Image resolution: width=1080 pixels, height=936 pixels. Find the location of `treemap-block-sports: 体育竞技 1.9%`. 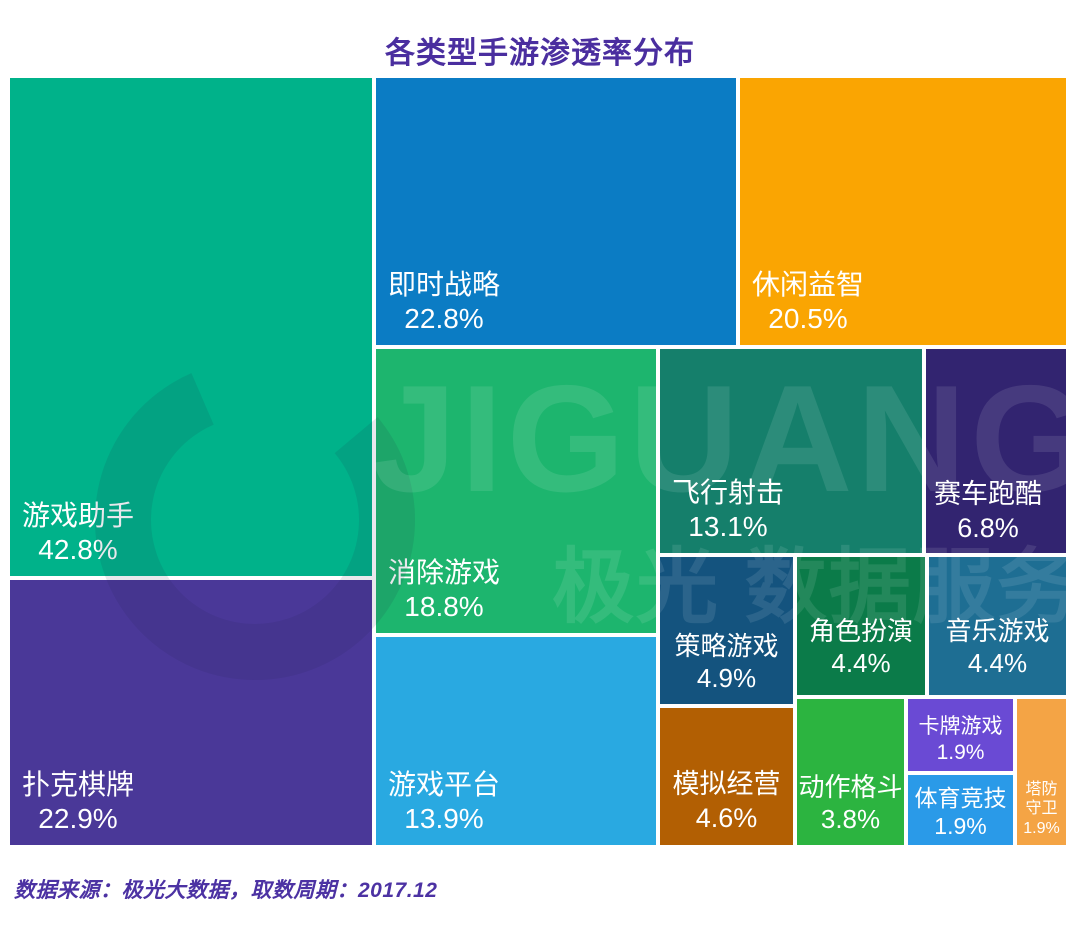

treemap-block-sports: 体育竞技 1.9% is located at coordinates (960, 810).